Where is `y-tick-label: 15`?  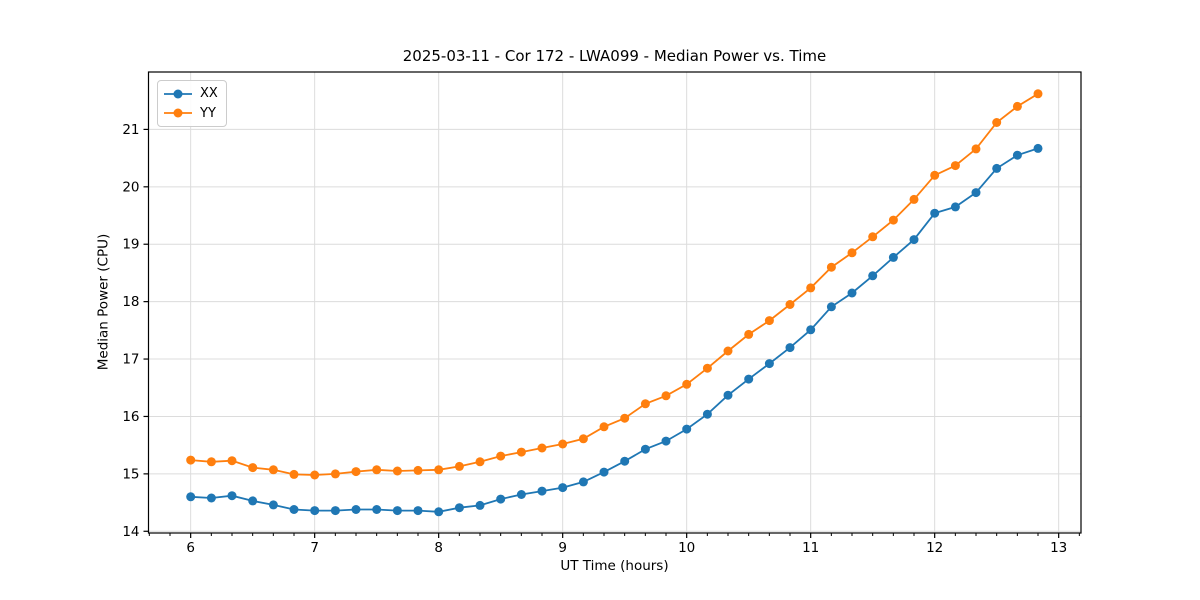
y-tick-label: 15 is located at coordinates (130, 474).